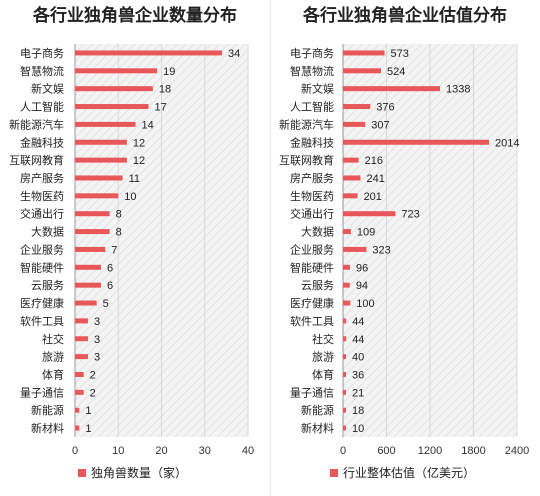 This screenshot has width=540, height=496. Describe the element at coordinates (312, 392) in the screenshot. I see `valuation-category-label: 量子通信` at that location.